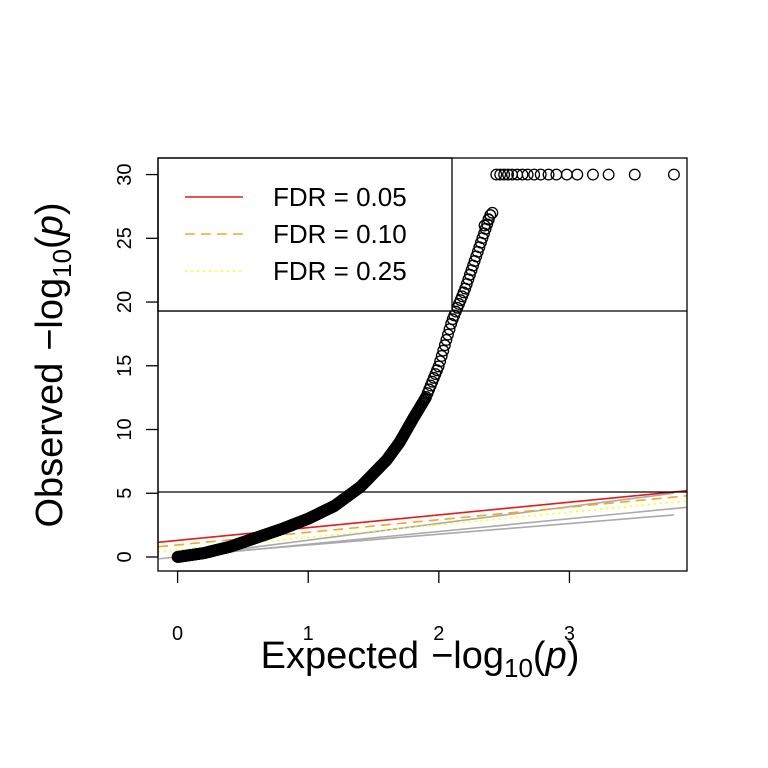 This screenshot has height=768, width=768. What do you see at coordinates (518, 668) in the screenshot?
I see `x-axis-title-sub: 10` at bounding box center [518, 668].